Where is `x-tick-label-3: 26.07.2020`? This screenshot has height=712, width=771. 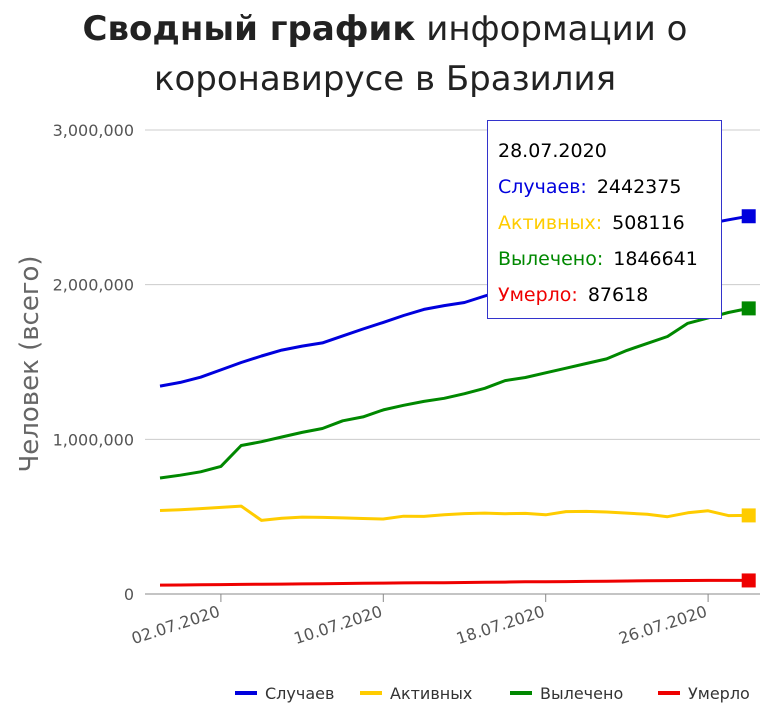
x-tick-label-3: 26.07.2020 is located at coordinates (662, 625).